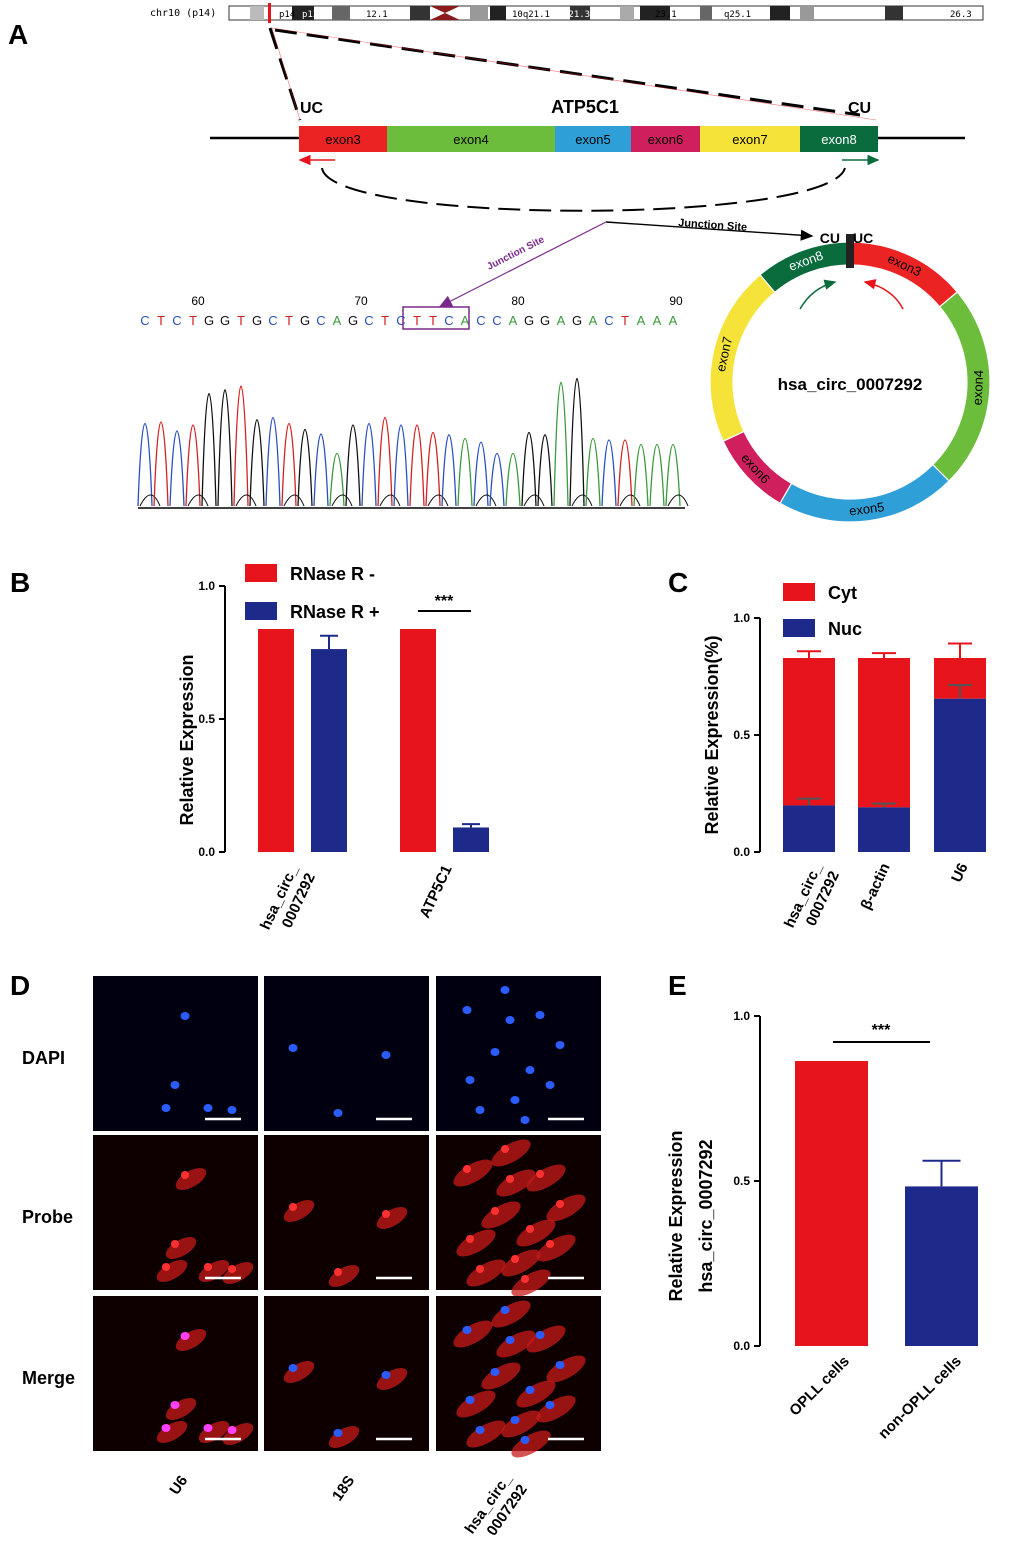 The height and width of the screenshot is (1550, 1020). What do you see at coordinates (737, 15) in the screenshot?
I see `chromosome-band: q25.1` at bounding box center [737, 15].